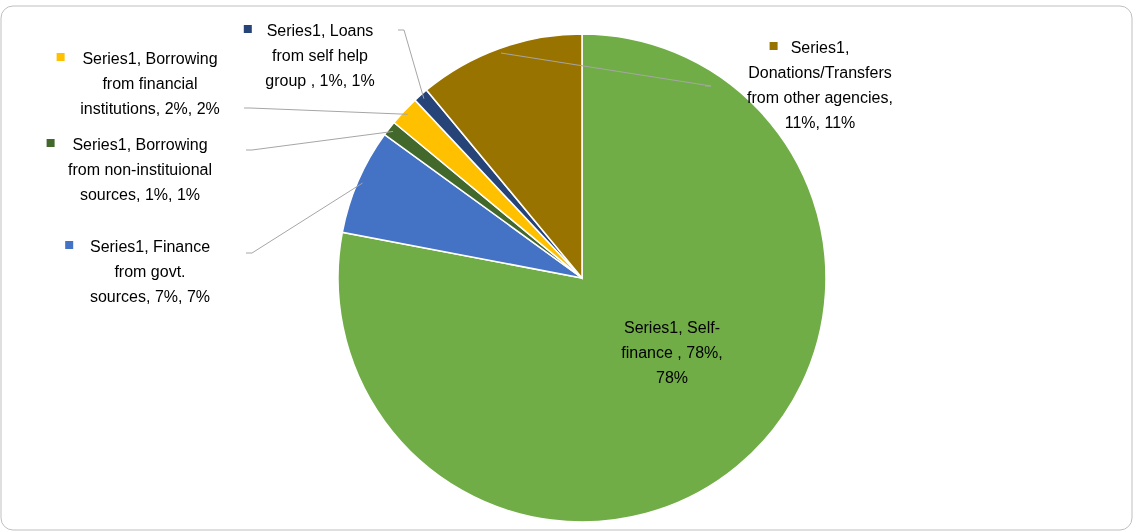  Describe the element at coordinates (320, 55) in the screenshot. I see `legend-label: Series1, Loans from self help group , 1%, 1%` at that location.